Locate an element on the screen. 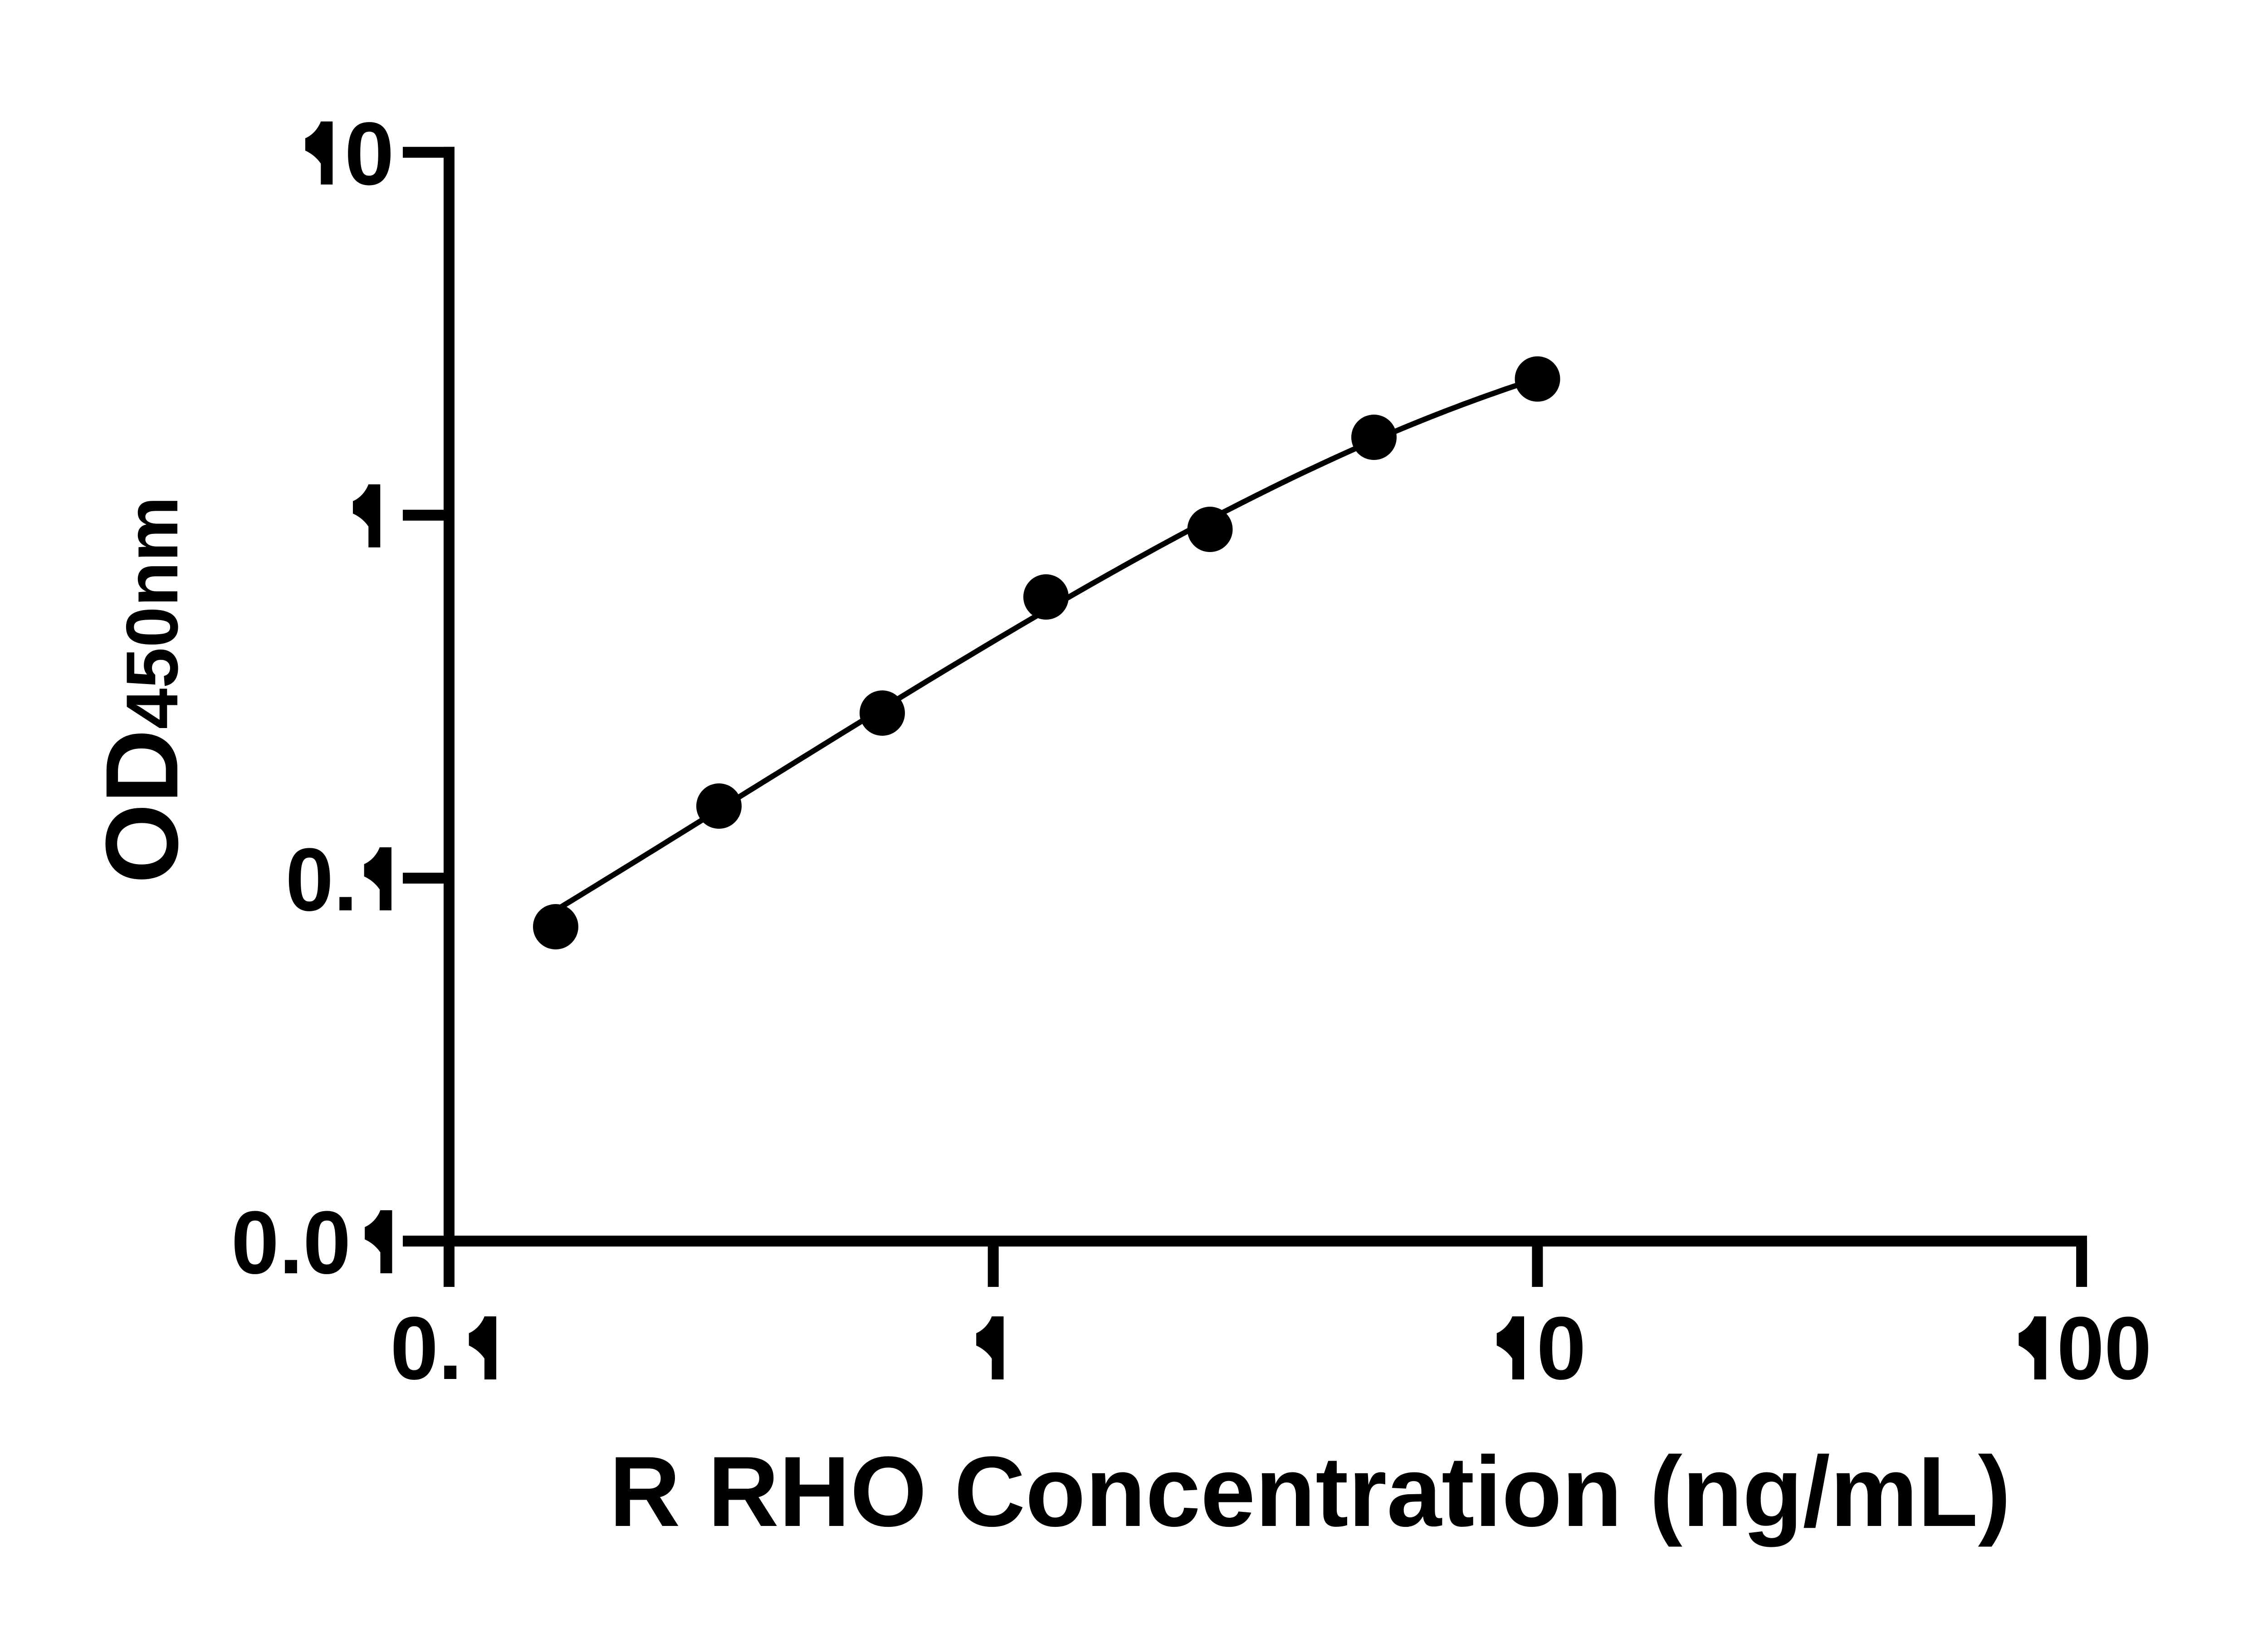  svg-text: 0.0 is located at coordinates (291, 1242).